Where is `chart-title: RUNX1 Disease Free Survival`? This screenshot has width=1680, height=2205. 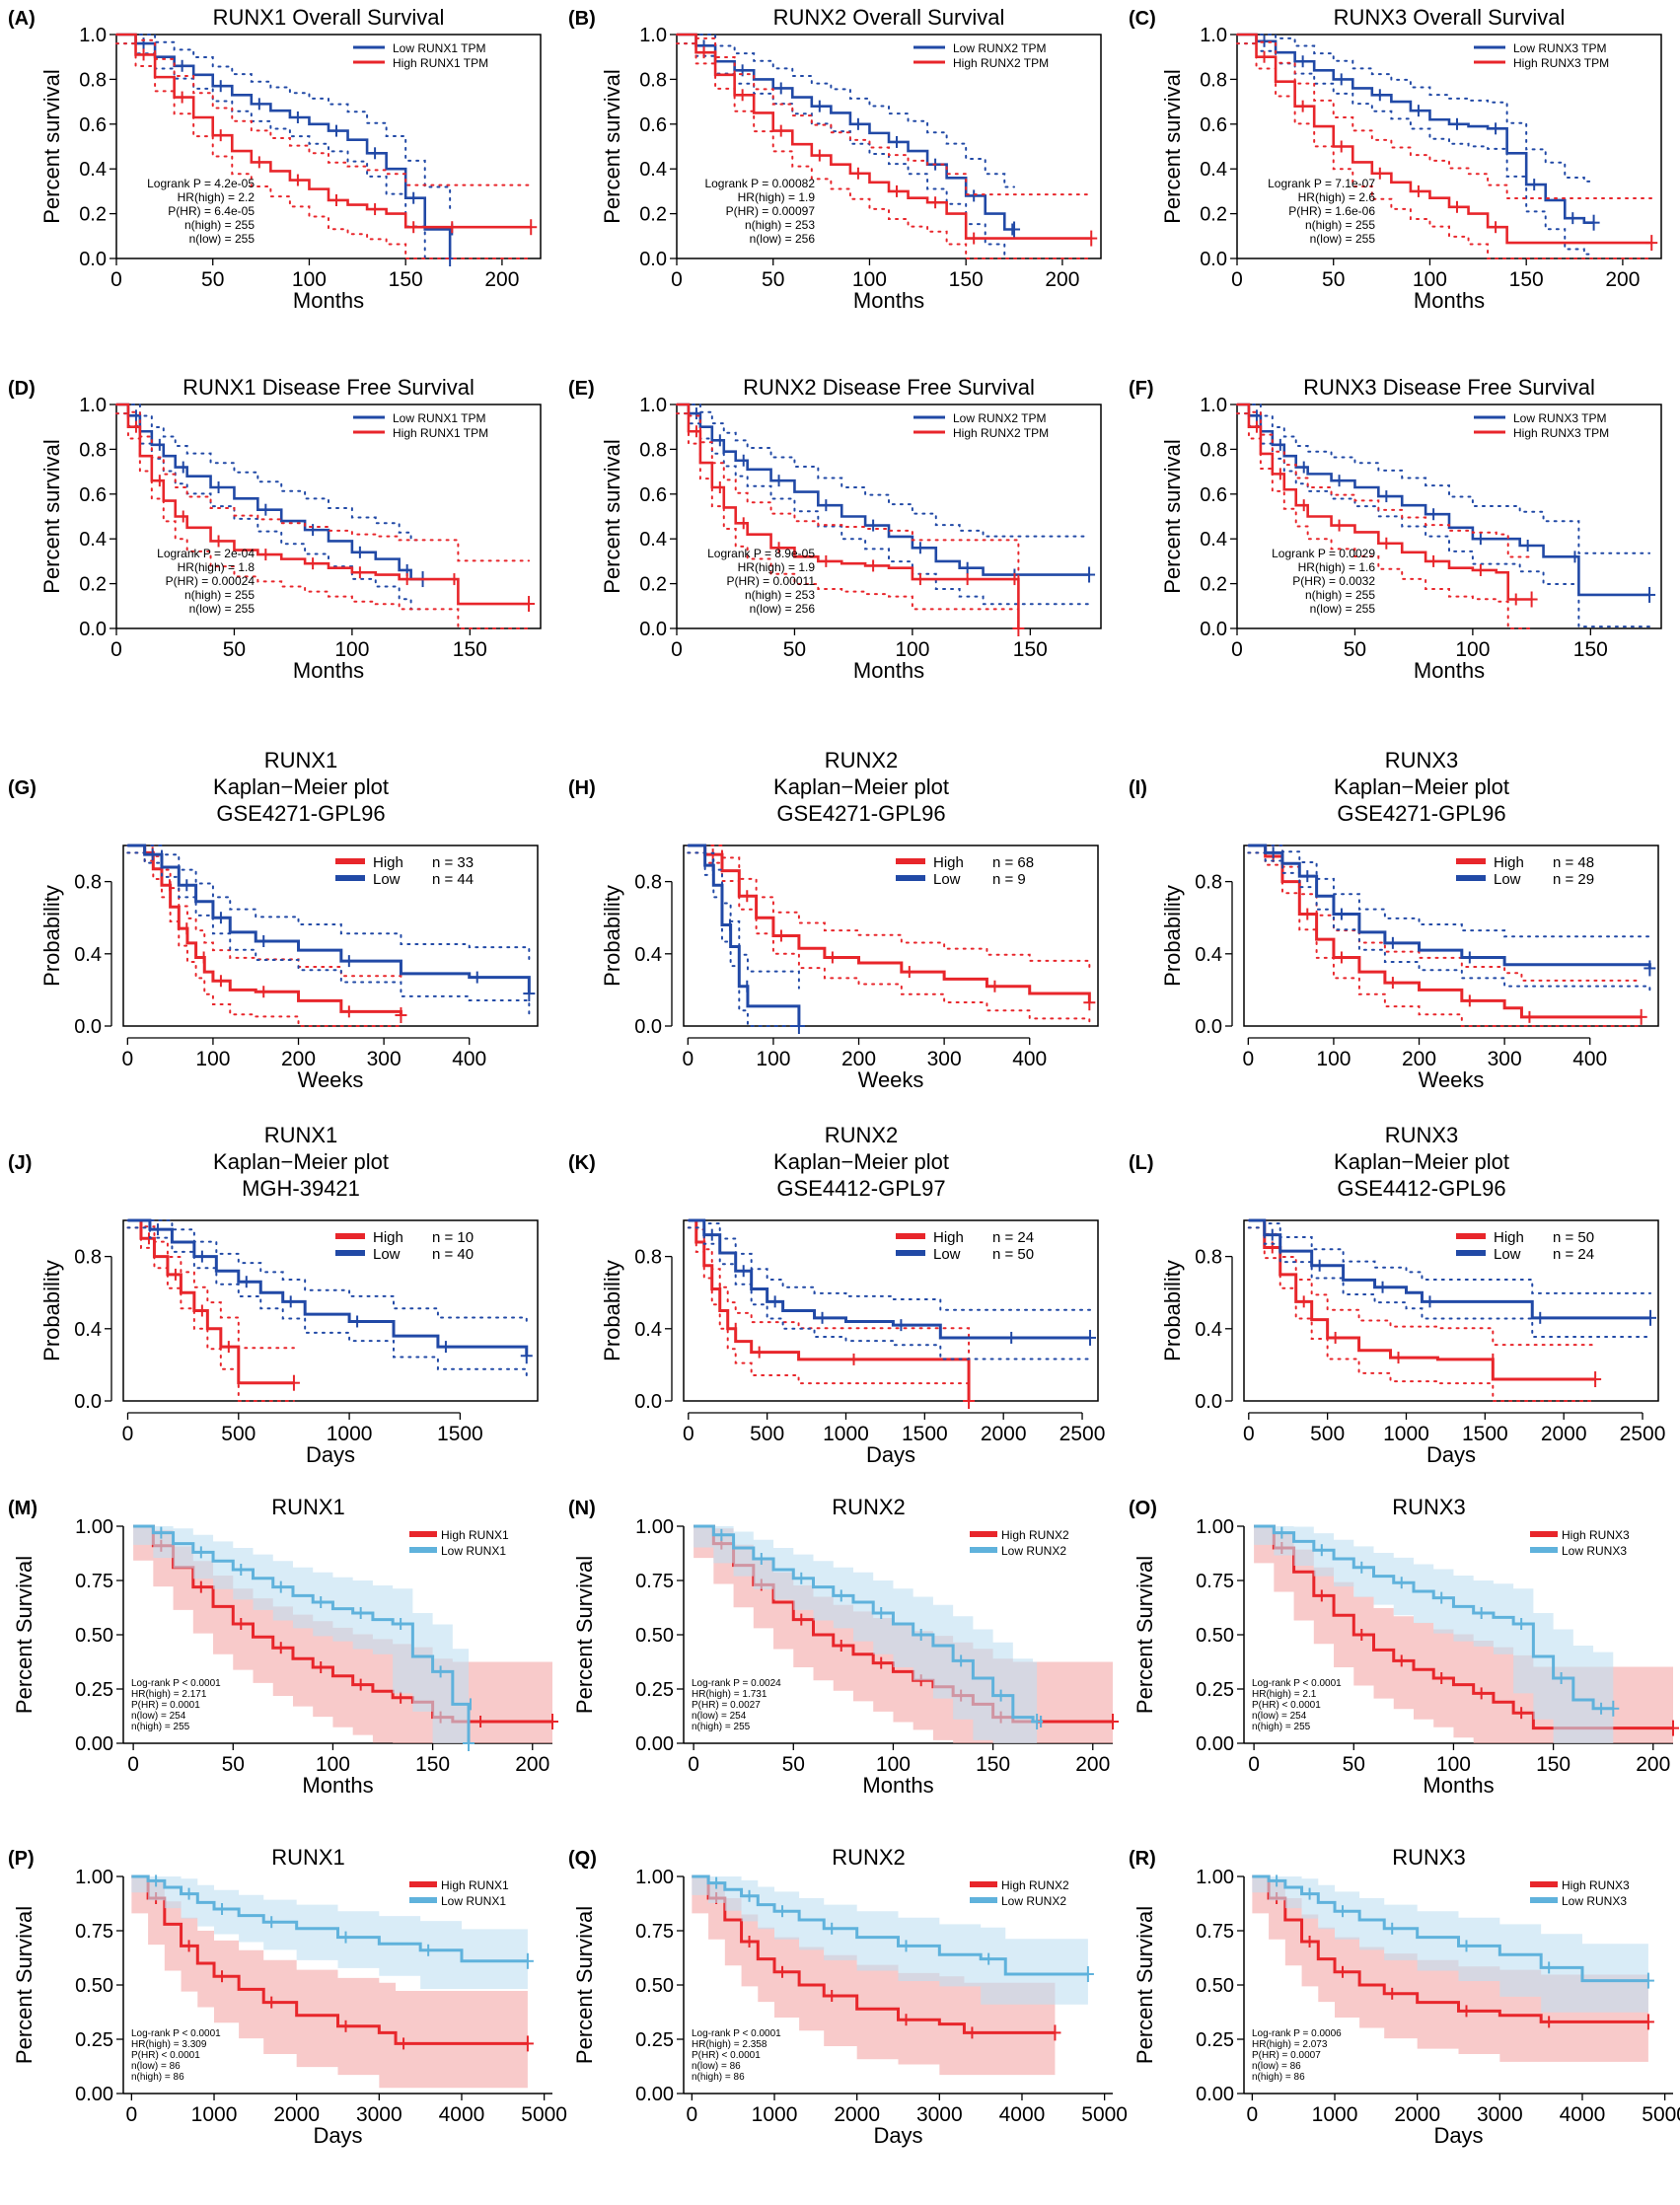
chart-title: RUNX1 Disease Free Survival is located at coordinates (329, 387).